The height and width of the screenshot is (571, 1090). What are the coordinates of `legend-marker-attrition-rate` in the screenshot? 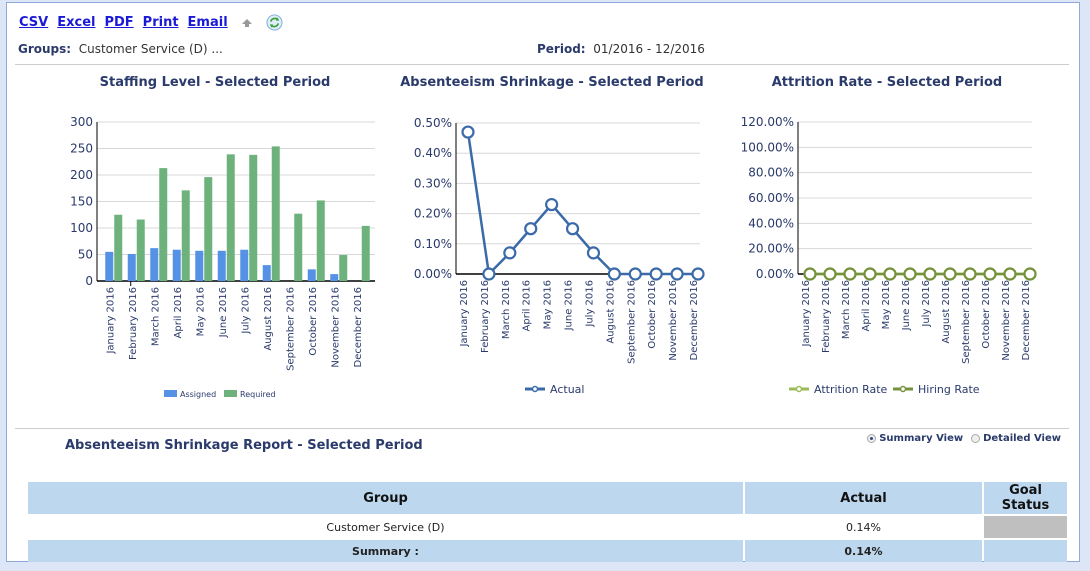 It's located at (799, 389).